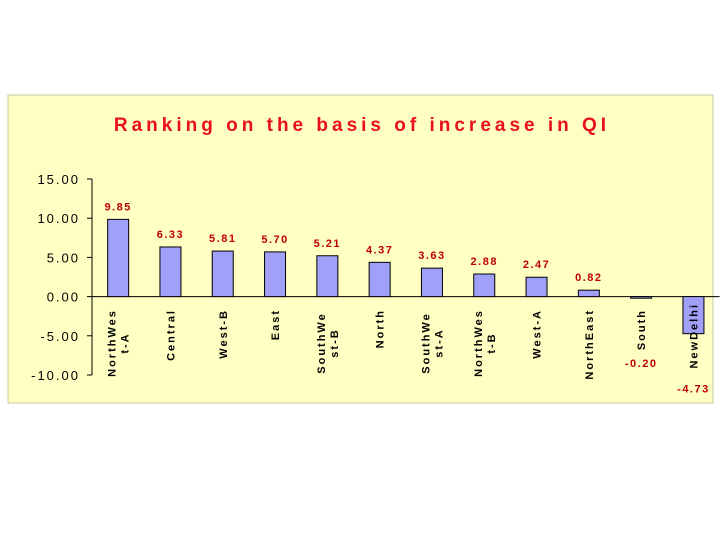 The width and height of the screenshot is (720, 540). I want to click on x-tick-label: Central, so click(171, 335).